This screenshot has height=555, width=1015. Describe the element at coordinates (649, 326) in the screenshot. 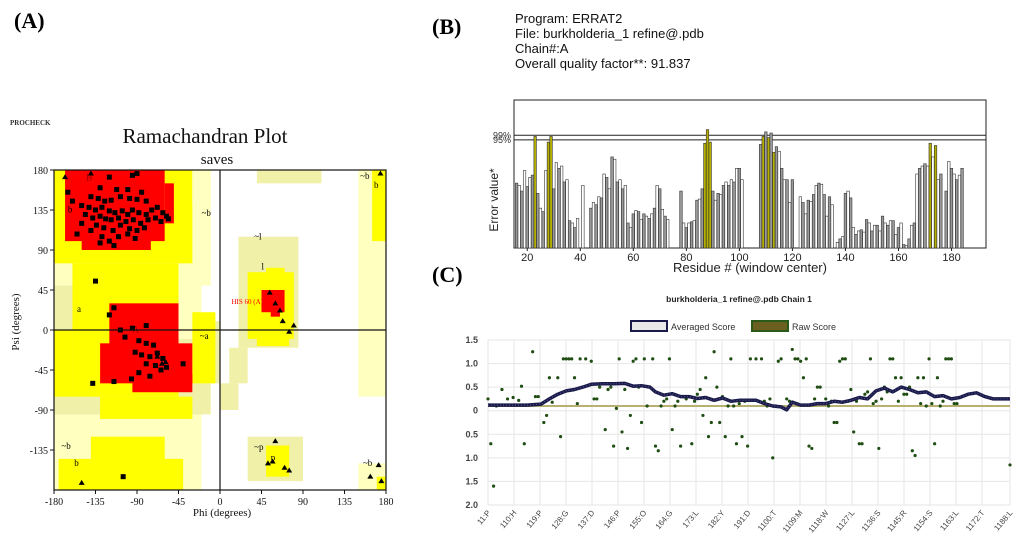

I see `legend-averaged-swatch` at that location.